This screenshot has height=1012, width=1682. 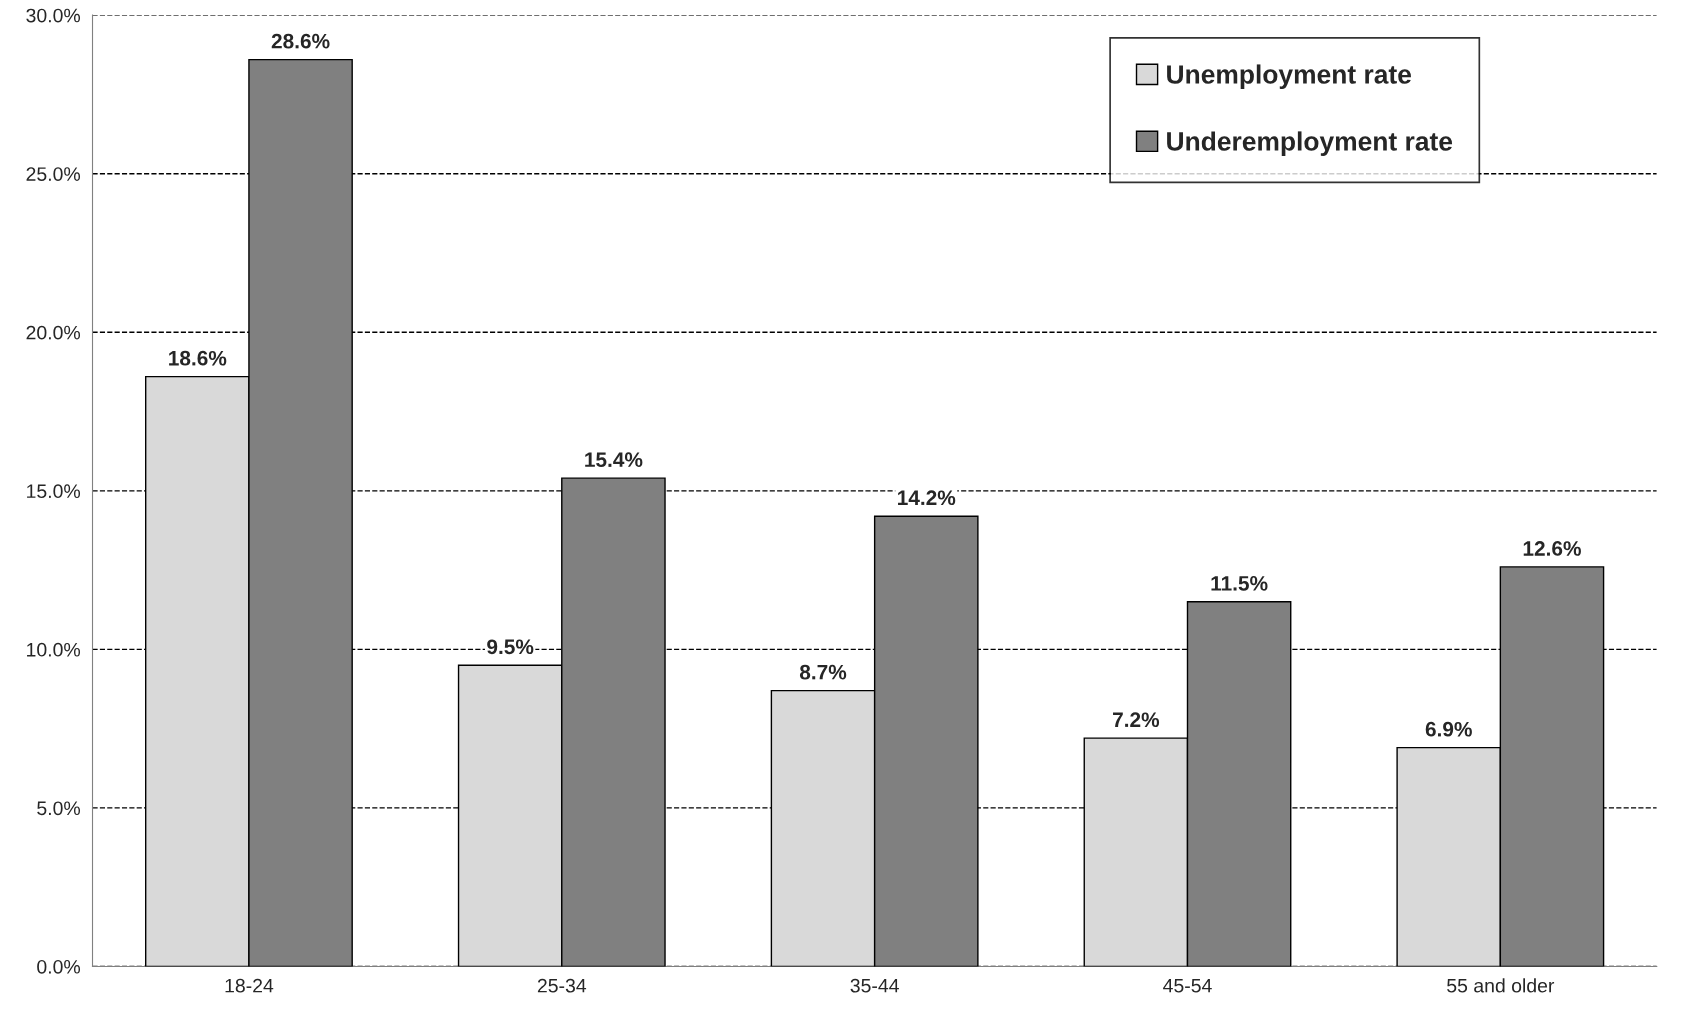 What do you see at coordinates (1136, 720) in the screenshot?
I see `data-label: 7.2%` at bounding box center [1136, 720].